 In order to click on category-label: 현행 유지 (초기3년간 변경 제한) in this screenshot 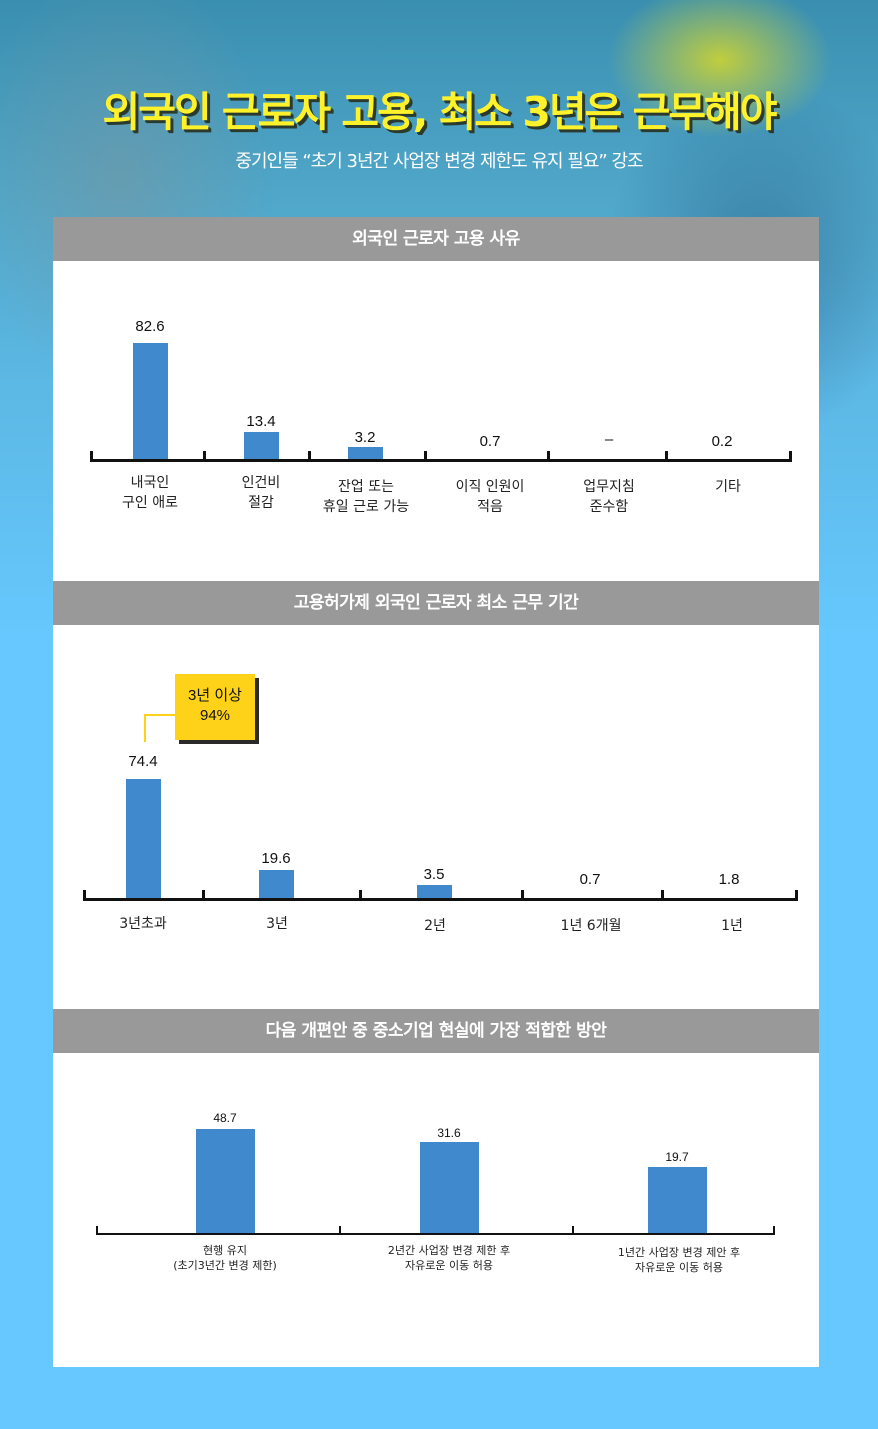, I will do `click(225, 1258)`.